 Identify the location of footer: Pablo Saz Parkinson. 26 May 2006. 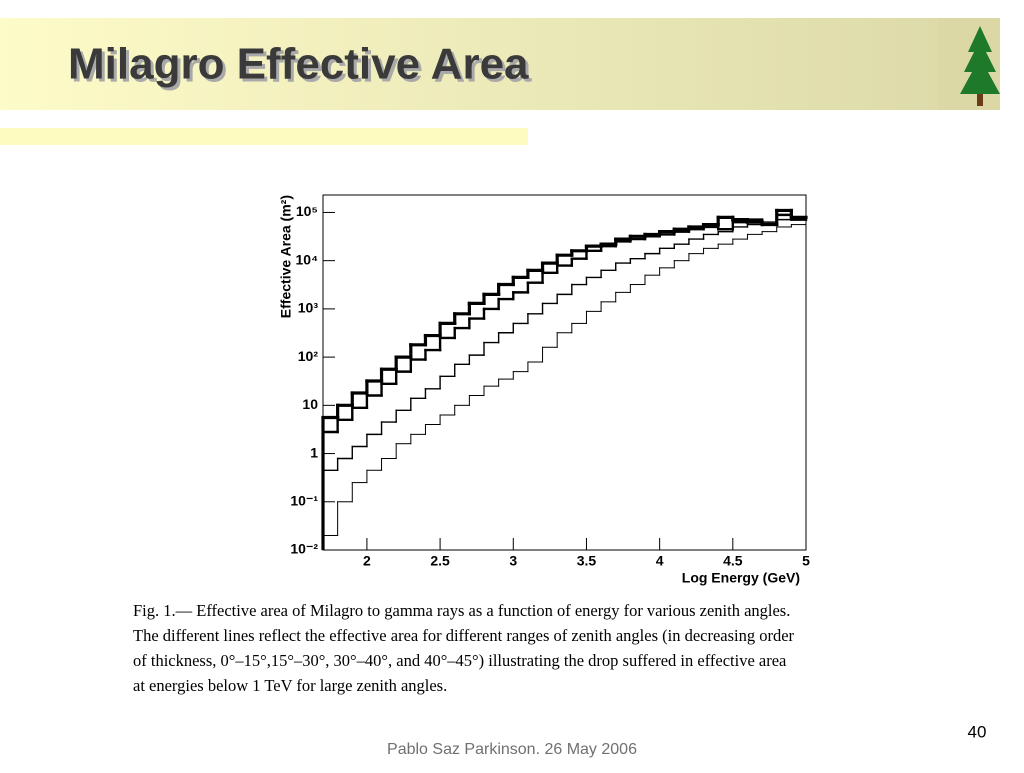
(512, 749).